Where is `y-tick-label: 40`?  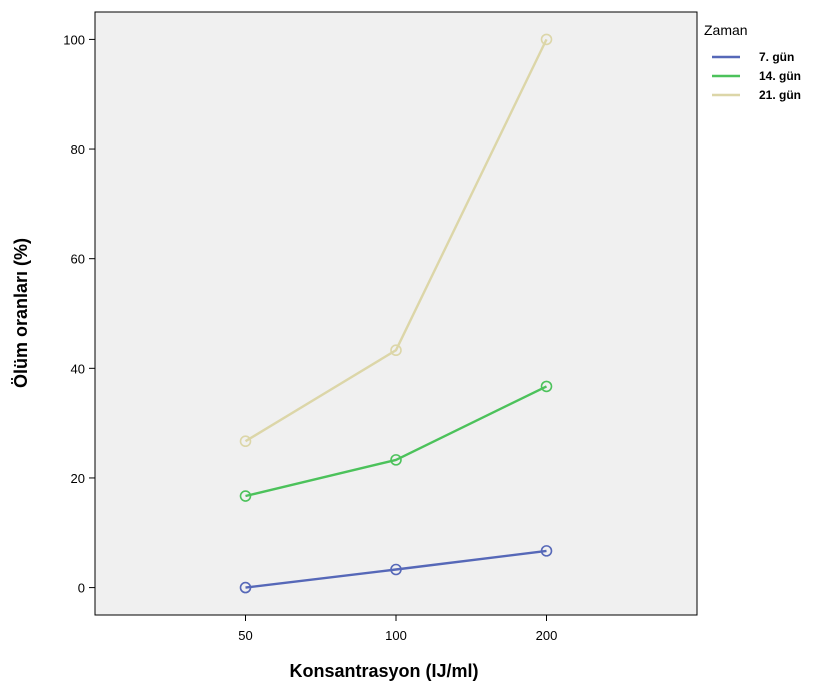 y-tick-label: 40 is located at coordinates (78, 368).